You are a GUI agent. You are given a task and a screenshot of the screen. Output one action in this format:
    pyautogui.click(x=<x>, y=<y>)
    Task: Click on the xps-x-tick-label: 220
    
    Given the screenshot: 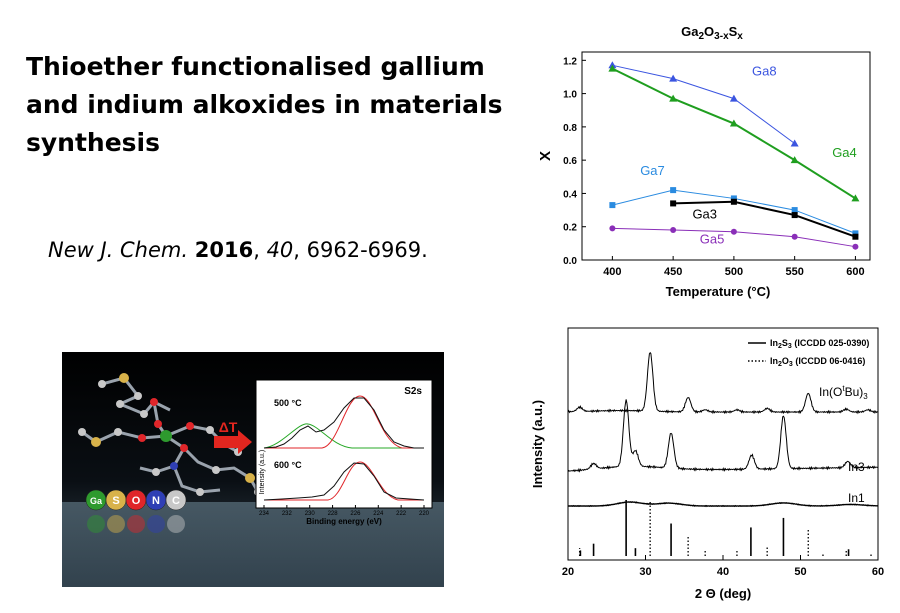 What is the action you would take?
    pyautogui.click(x=424, y=514)
    